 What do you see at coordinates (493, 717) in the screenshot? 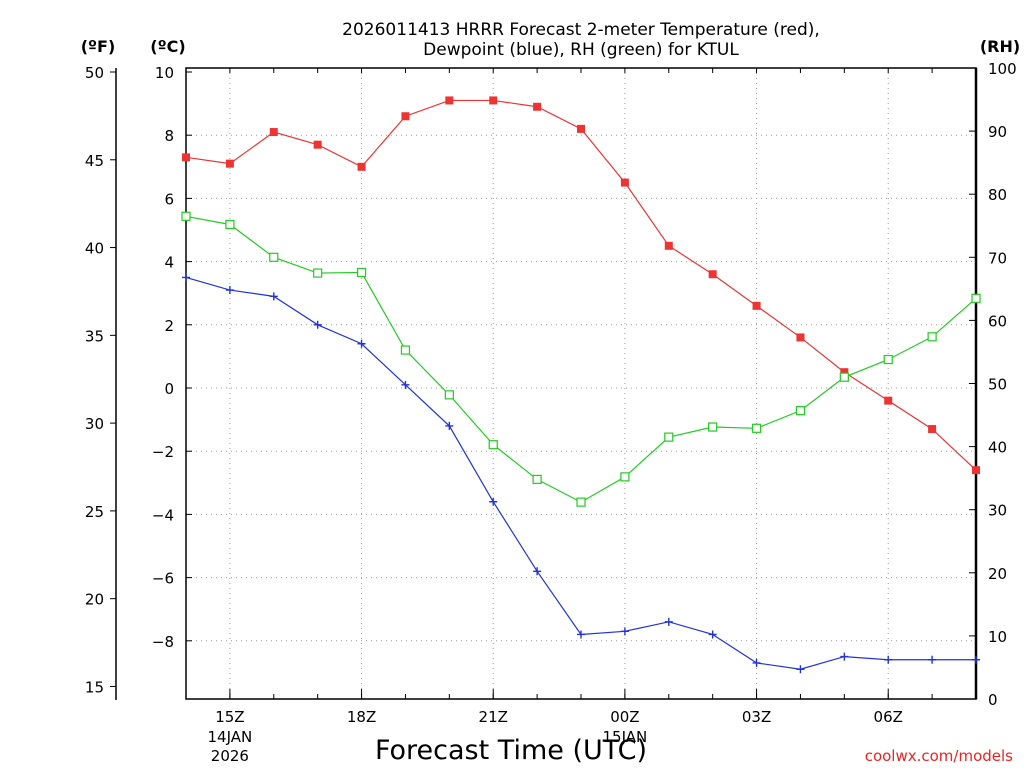
I see `x-tick-label: 21Z` at bounding box center [493, 717].